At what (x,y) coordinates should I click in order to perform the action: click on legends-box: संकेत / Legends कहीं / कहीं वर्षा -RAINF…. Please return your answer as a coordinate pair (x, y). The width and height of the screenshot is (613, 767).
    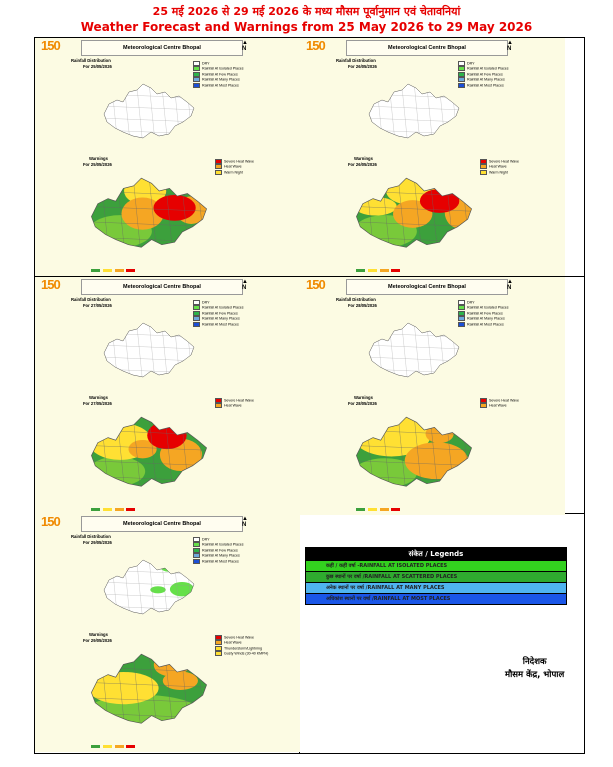
    Looking at the image, I should click on (436, 576).